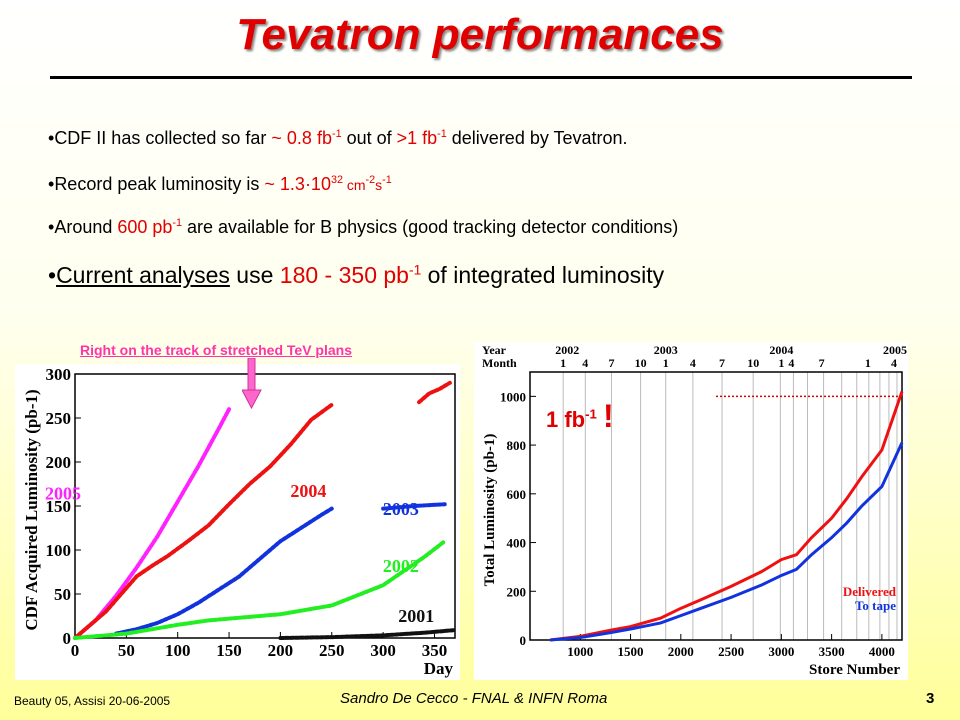 The image size is (960, 720). What do you see at coordinates (580, 651) in the screenshot?
I see `x-tick-label: 1000` at bounding box center [580, 651].